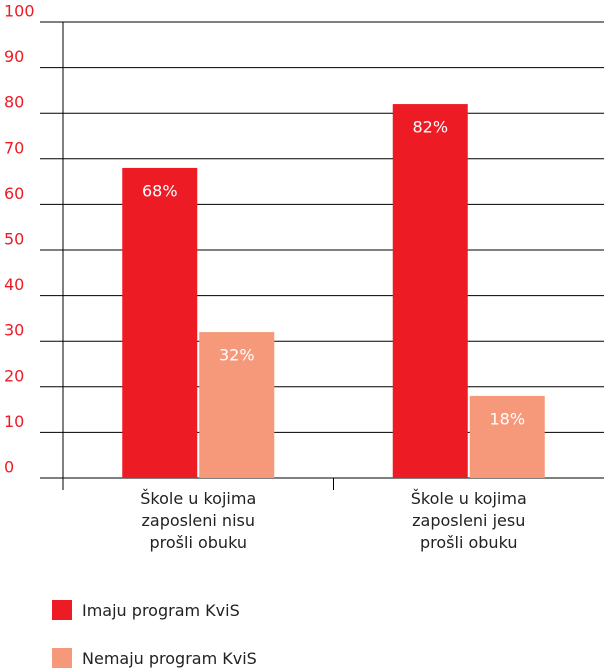 Image resolution: width=604 pixels, height=669 pixels. What do you see at coordinates (14, 421) in the screenshot?
I see `y-tick-label: 10` at bounding box center [14, 421].